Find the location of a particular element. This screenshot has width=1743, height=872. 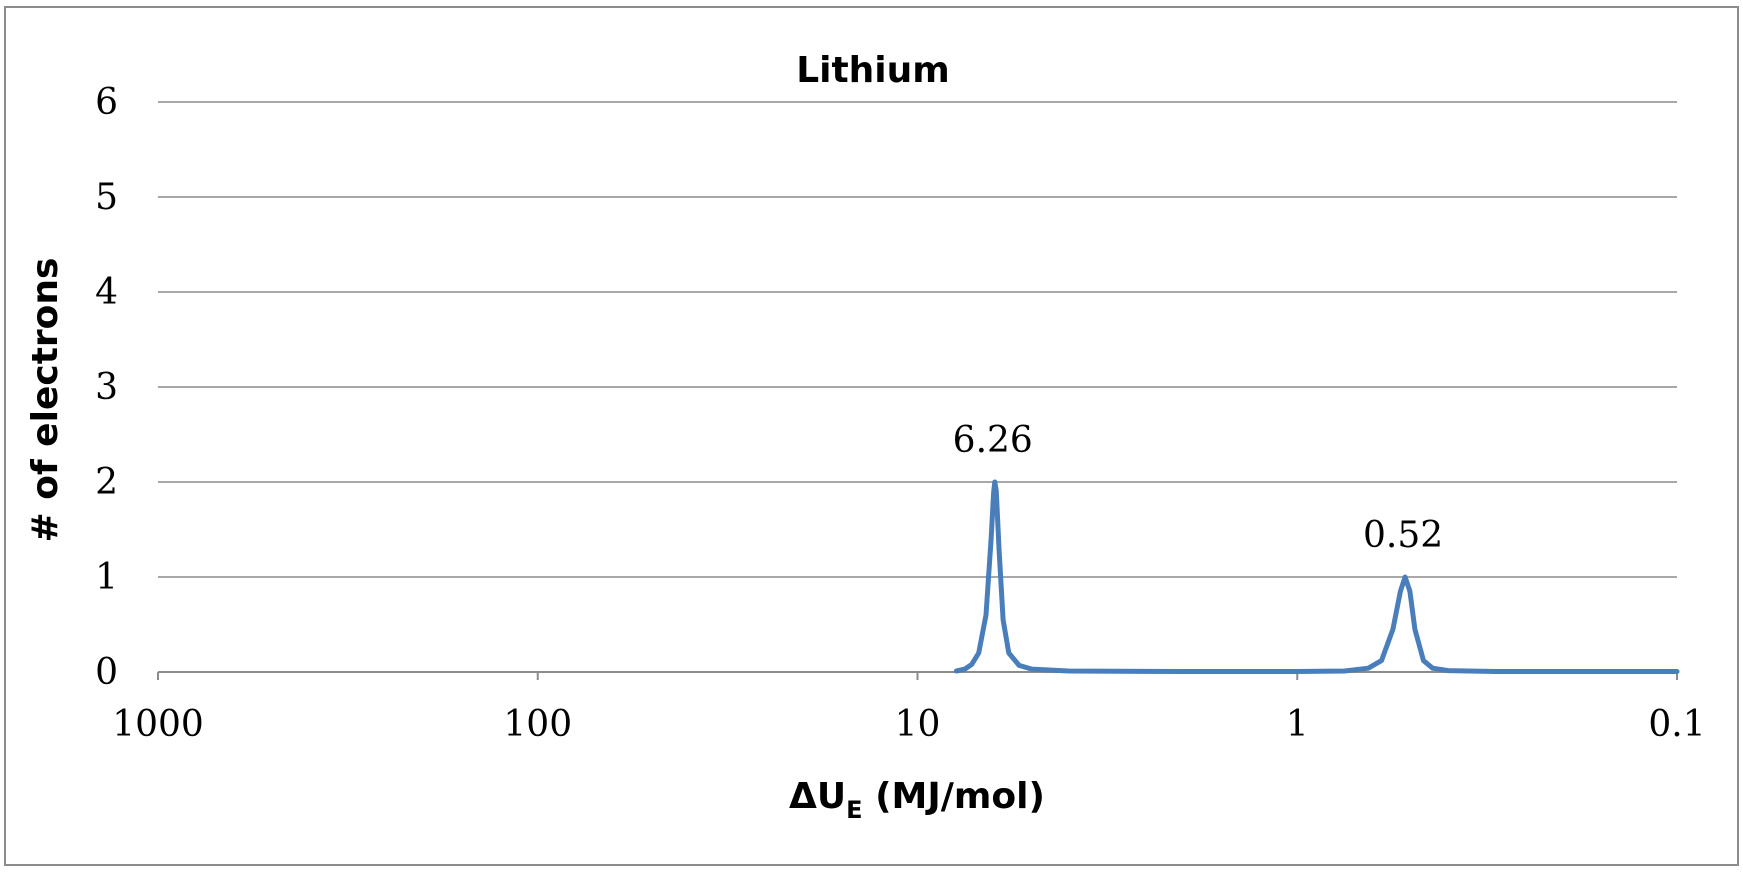

x-axis-label-main: ΔU is located at coordinates (817, 796).